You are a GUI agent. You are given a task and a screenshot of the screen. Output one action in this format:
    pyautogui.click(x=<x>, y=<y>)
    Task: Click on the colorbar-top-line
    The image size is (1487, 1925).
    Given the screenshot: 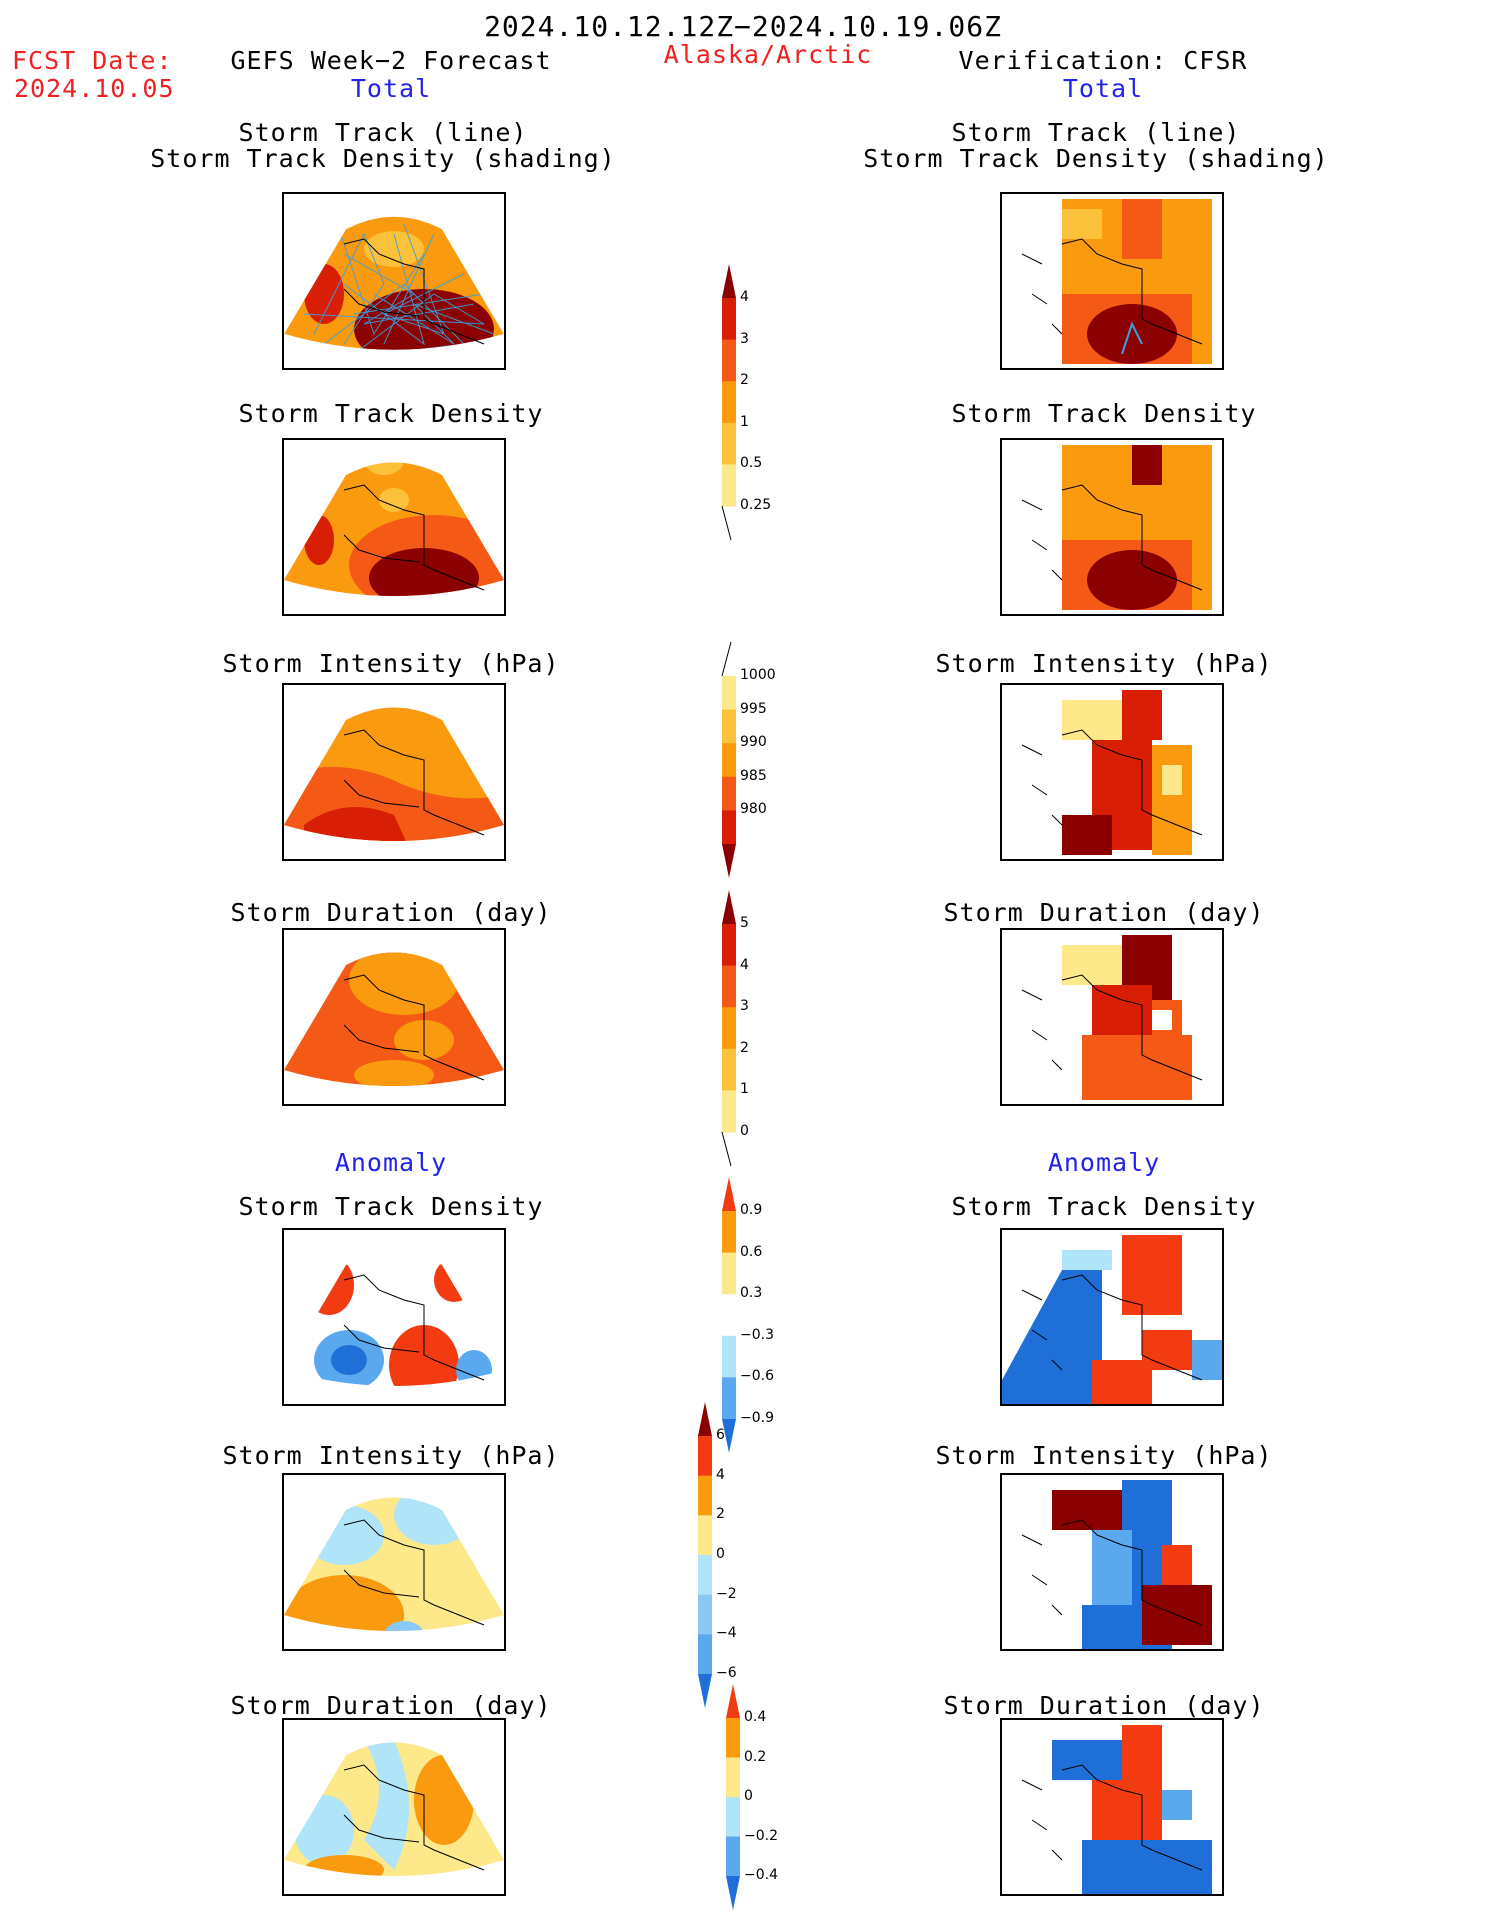 What is the action you would take?
    pyautogui.click(x=726, y=659)
    